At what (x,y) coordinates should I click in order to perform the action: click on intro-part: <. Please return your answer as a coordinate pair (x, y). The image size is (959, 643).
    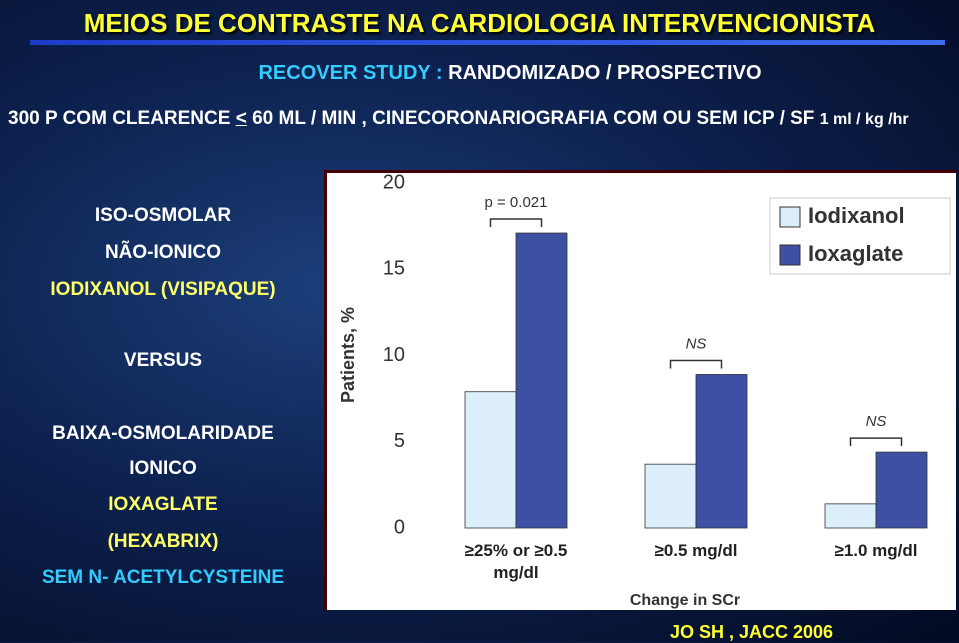
    Looking at the image, I should click on (241, 118).